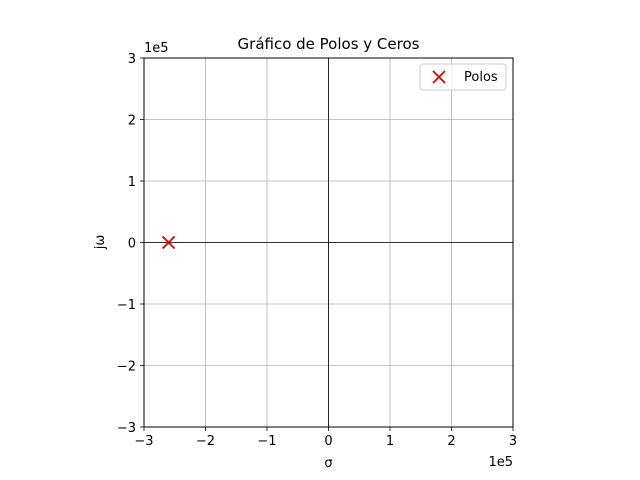 Image resolution: width=640 pixels, height=480 pixels. What do you see at coordinates (126, 367) in the screenshot?
I see `y-tick-label: −2` at bounding box center [126, 367].